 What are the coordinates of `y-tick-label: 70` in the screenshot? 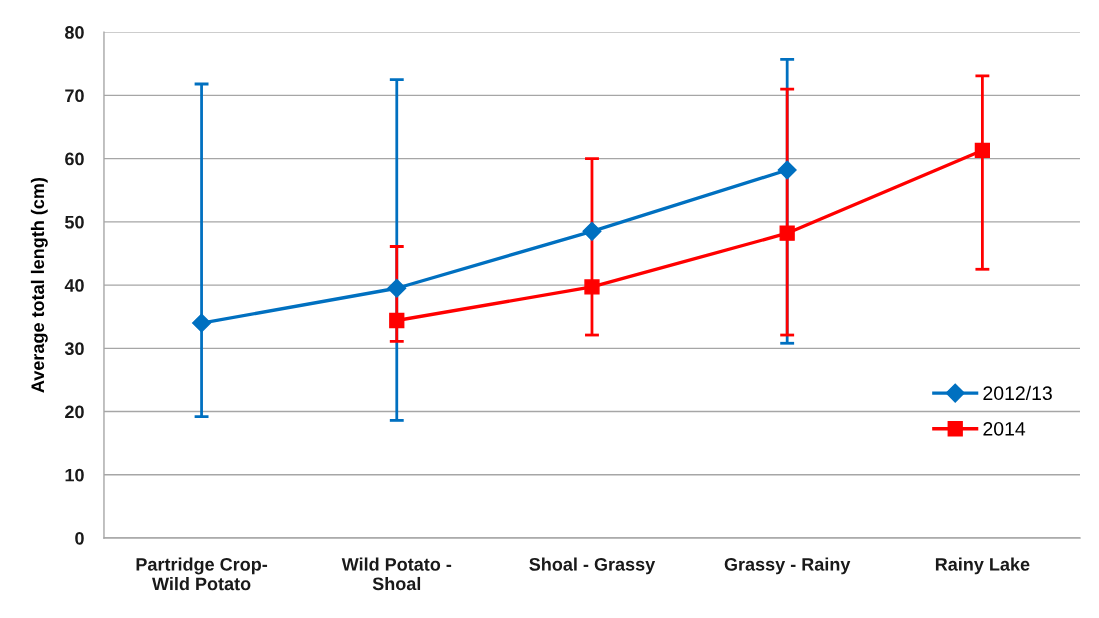 It's located at (74, 96).